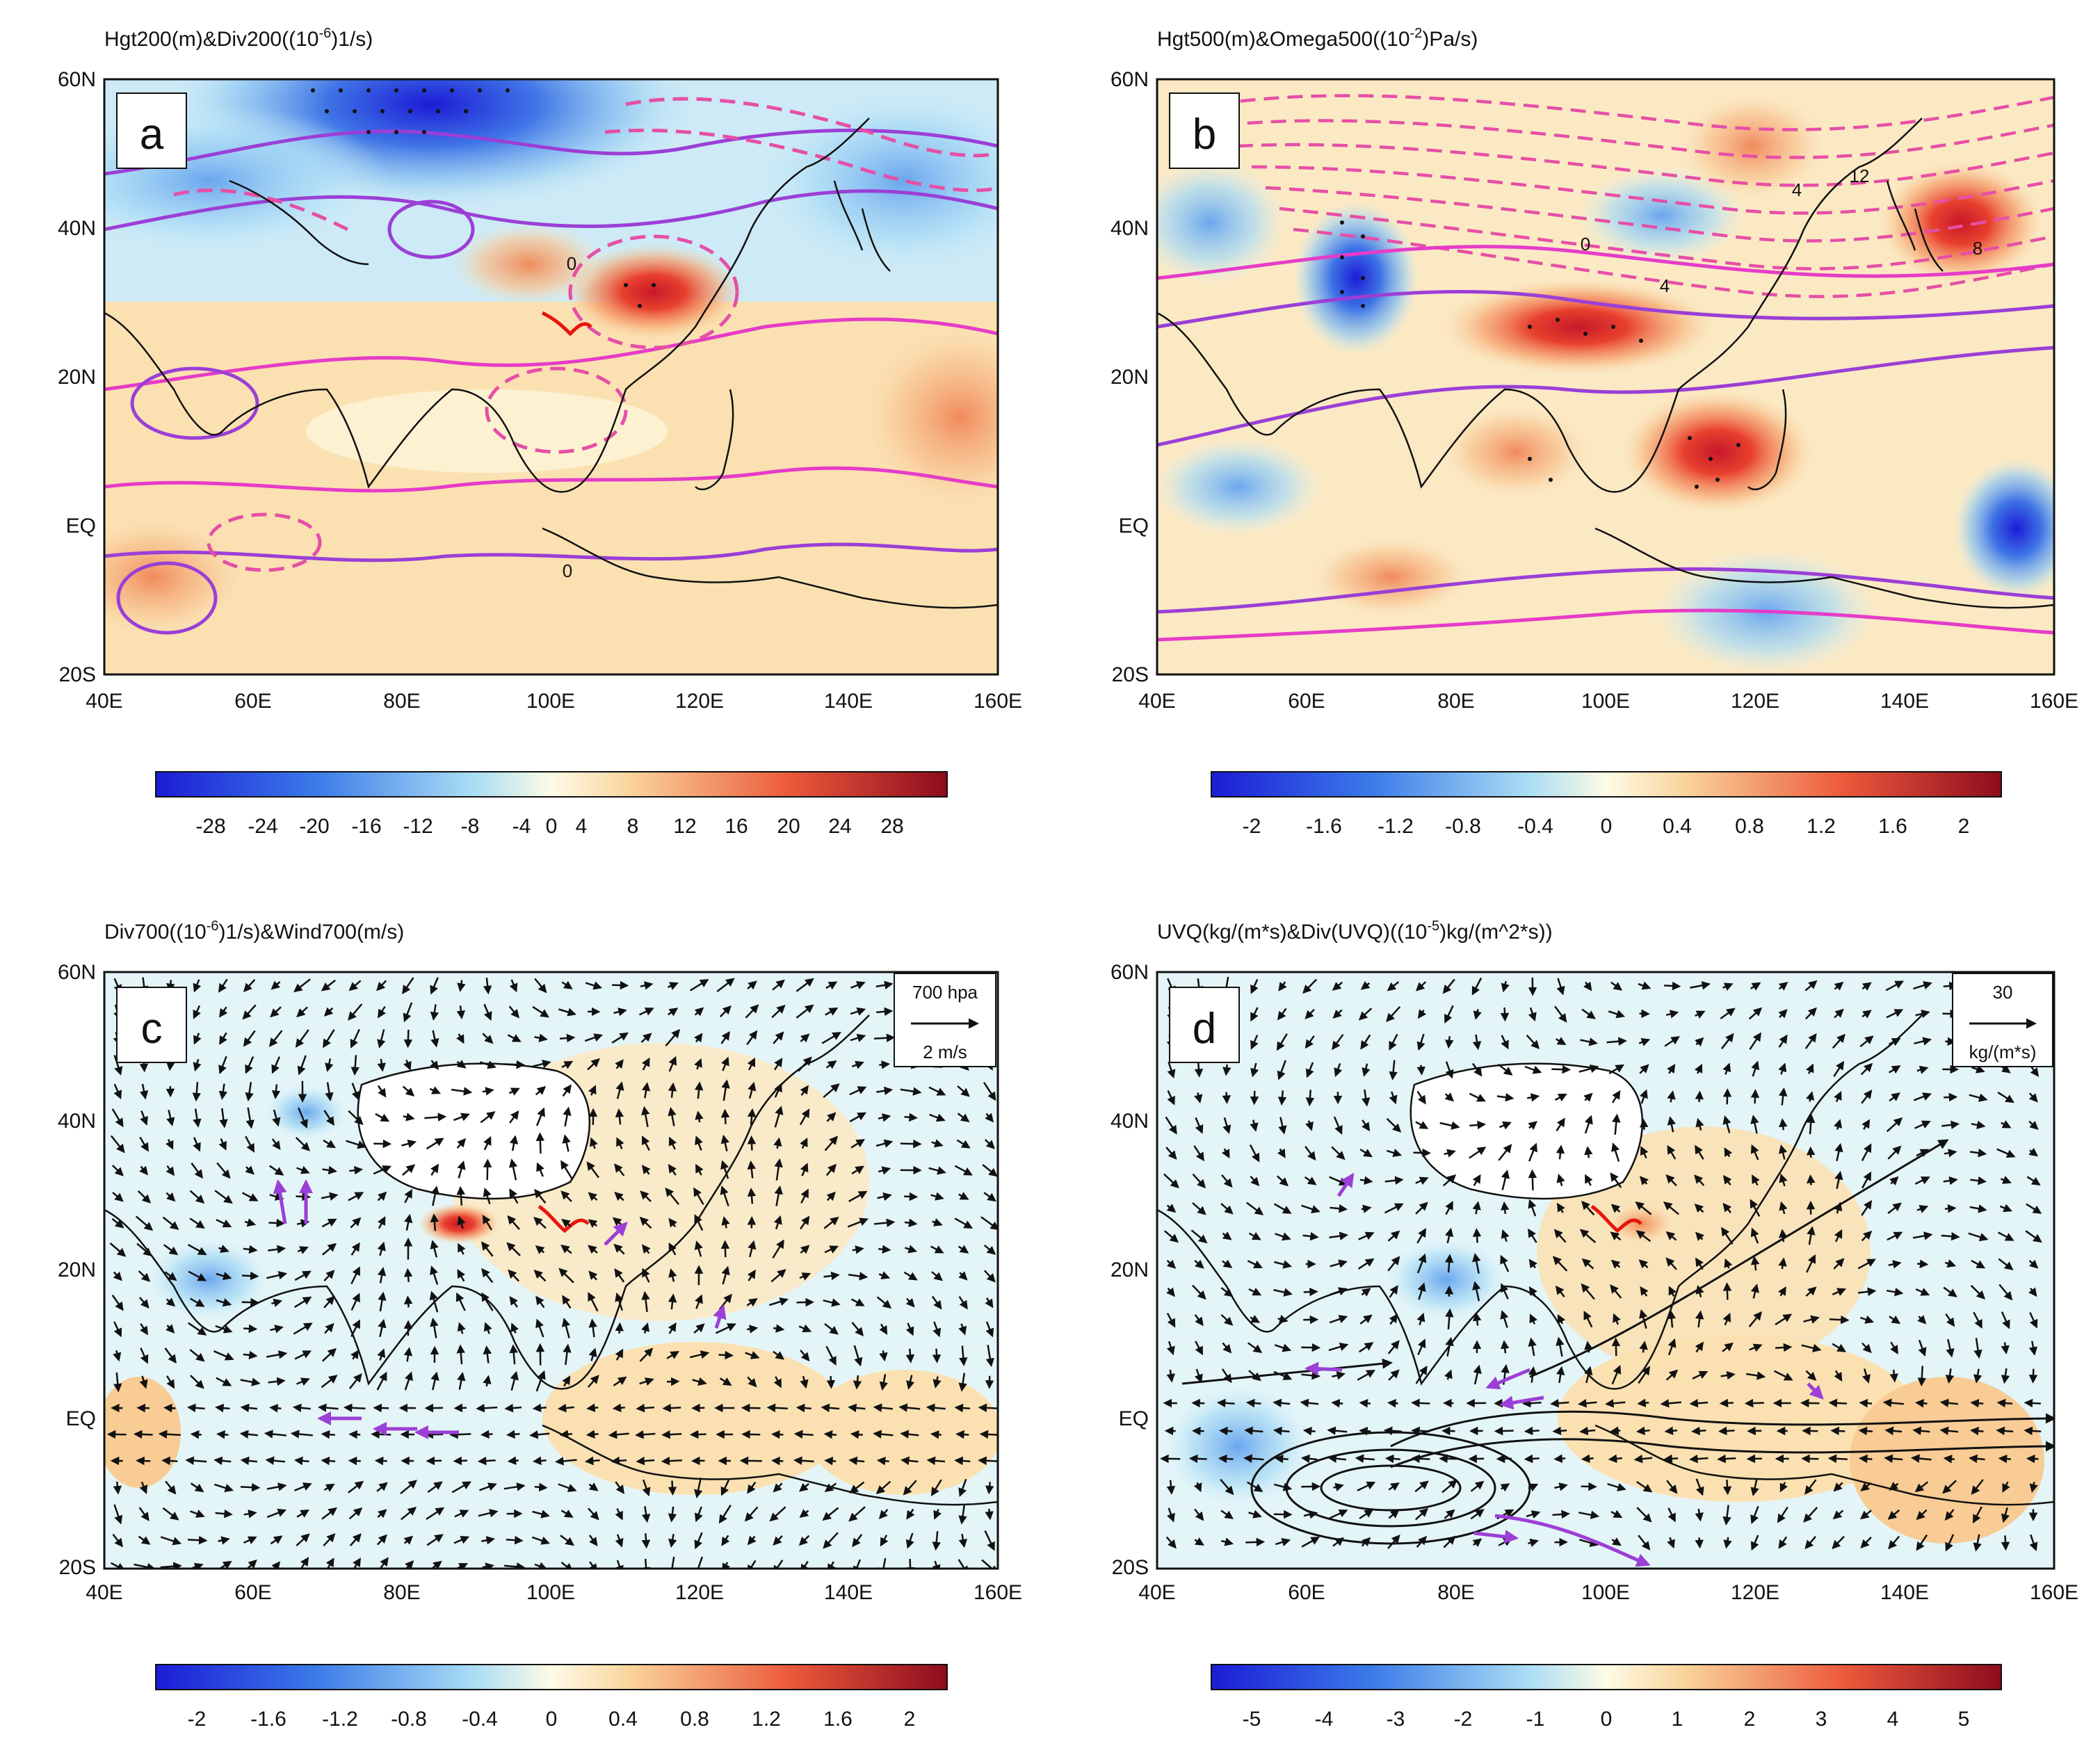 Image resolution: width=2100 pixels, height=1748 pixels. What do you see at coordinates (571, 263) in the screenshot?
I see `panel-a-contour-label-1: 0` at bounding box center [571, 263].